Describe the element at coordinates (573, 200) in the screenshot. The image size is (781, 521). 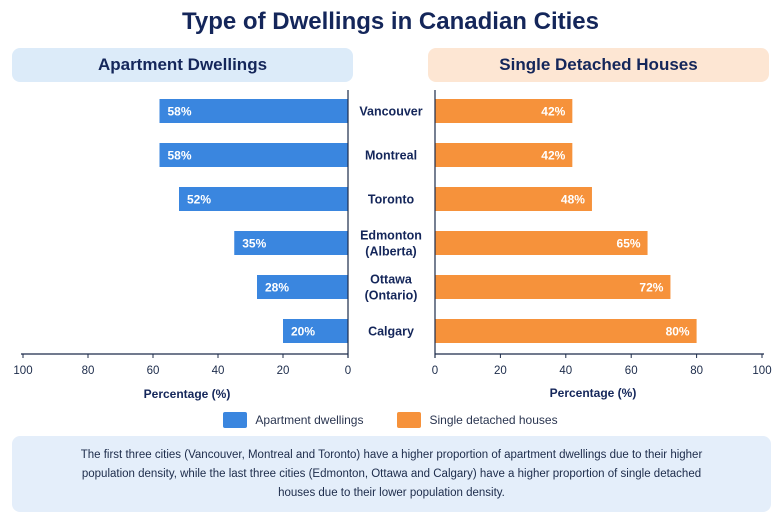
I see `detached-bar-label: 48%` at that location.